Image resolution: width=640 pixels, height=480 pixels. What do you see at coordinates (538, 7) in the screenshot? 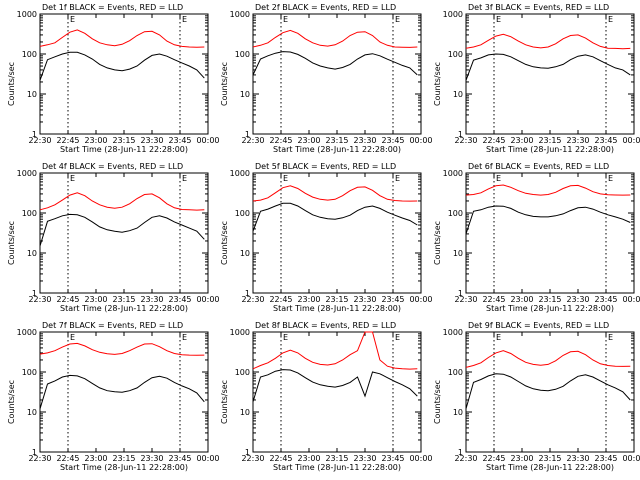
I see `panel-title: Det 3f BLACK = Events, RED = LLD` at bounding box center [538, 7].